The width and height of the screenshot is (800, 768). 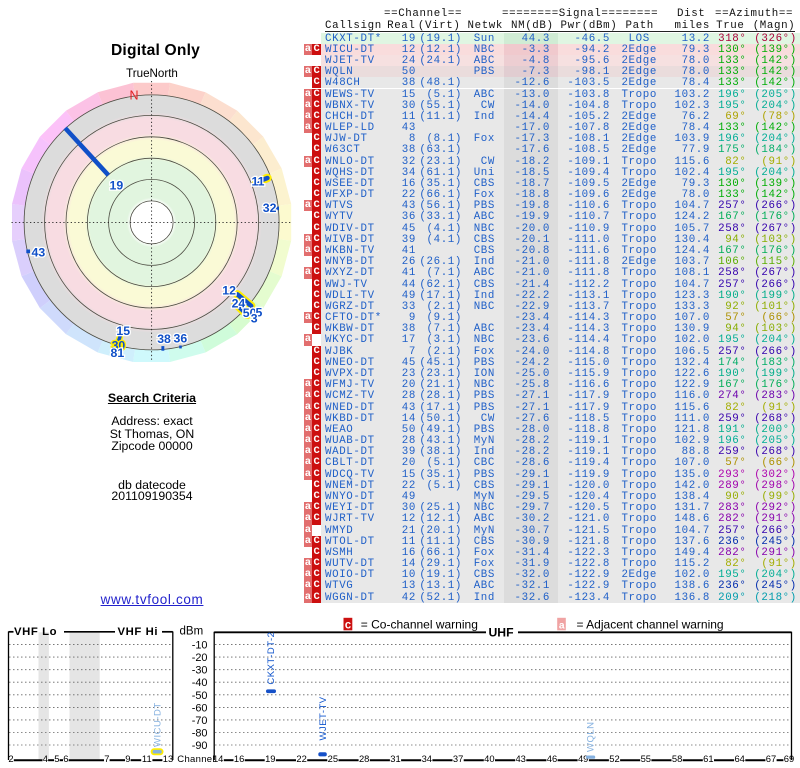 I want to click on svg-text: C, so click(x=348, y=626).